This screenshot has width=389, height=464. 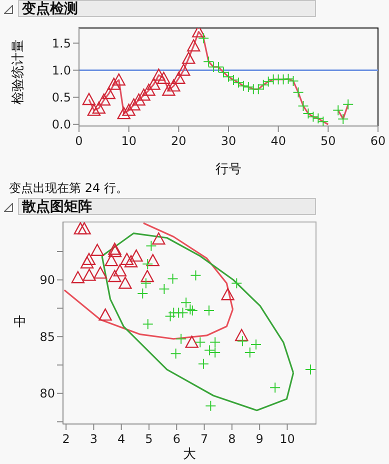 I want to click on y-tick-label: 85, so click(x=47, y=337).